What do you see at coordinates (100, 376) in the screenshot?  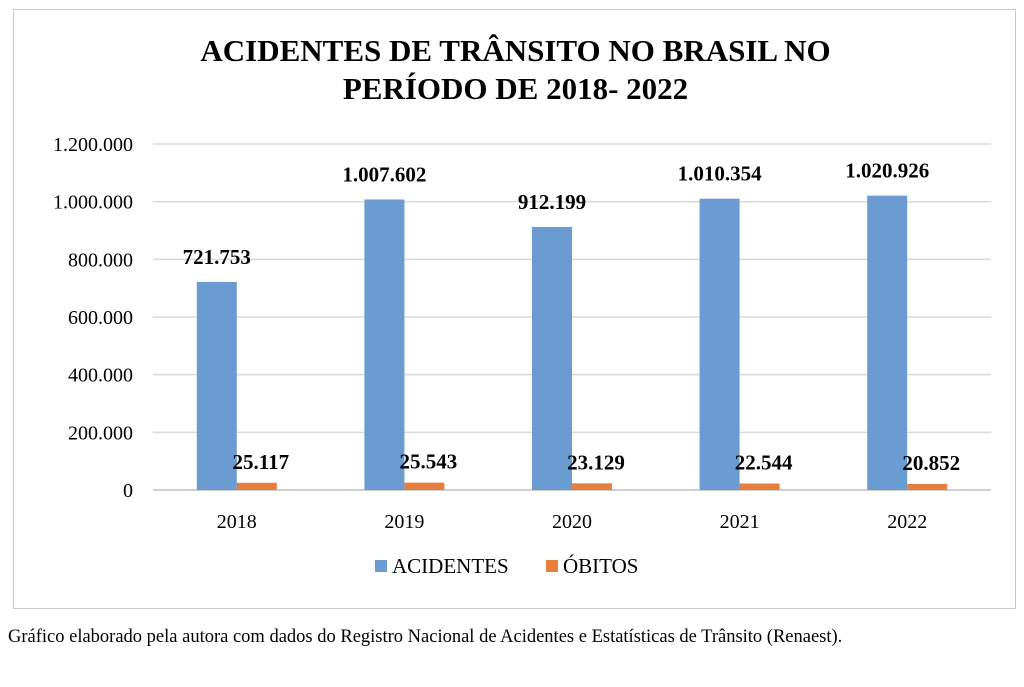 I see `y-tick-label: 400.000` at bounding box center [100, 376].